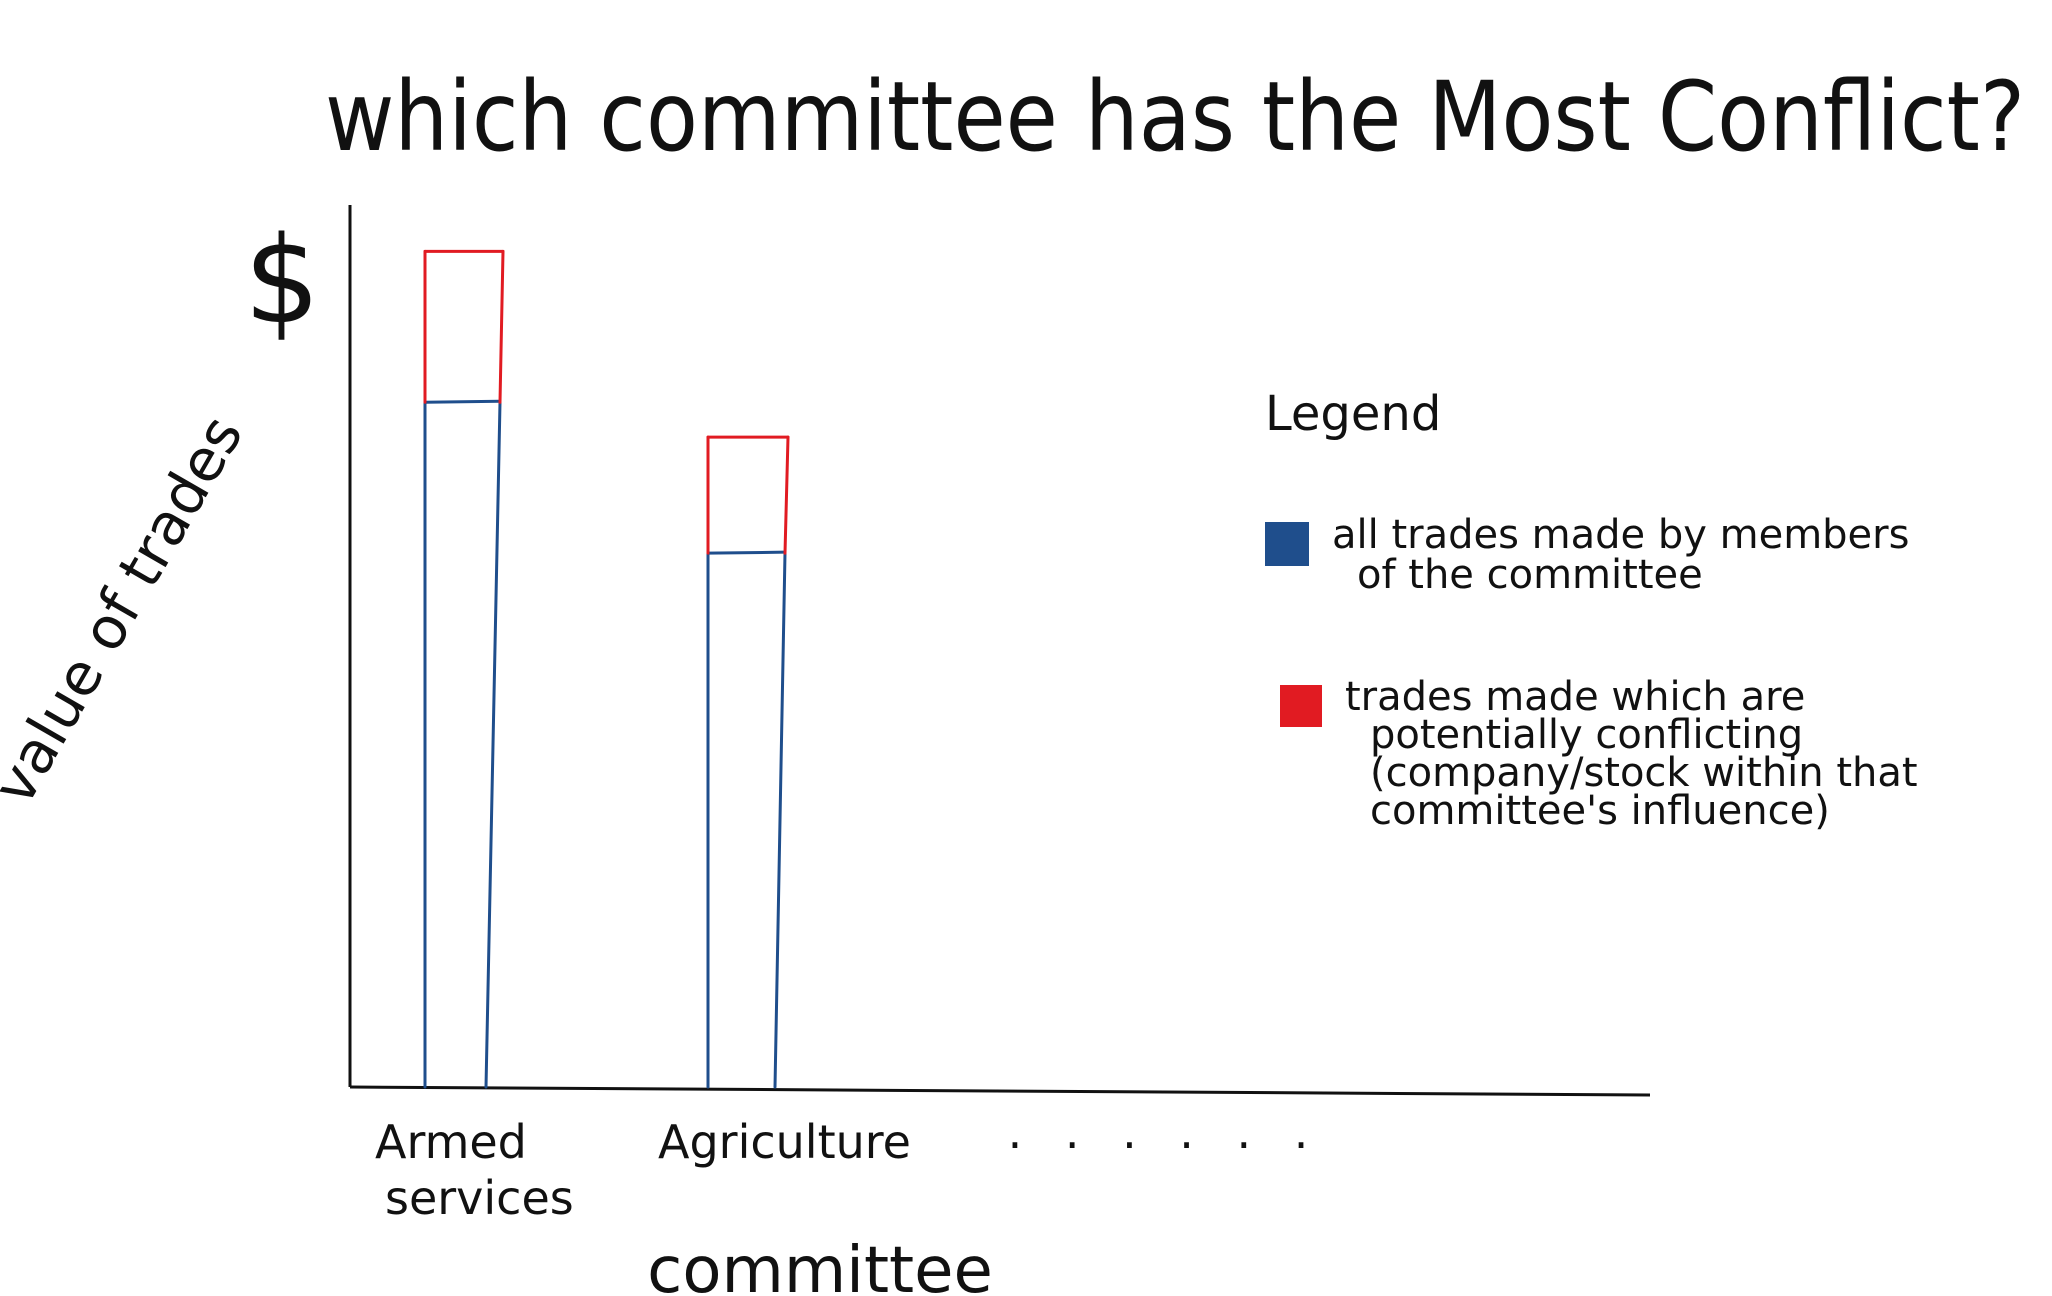 This screenshot has height=1296, width=2052. I want to click on legend-title: Legend, so click(1353, 414).